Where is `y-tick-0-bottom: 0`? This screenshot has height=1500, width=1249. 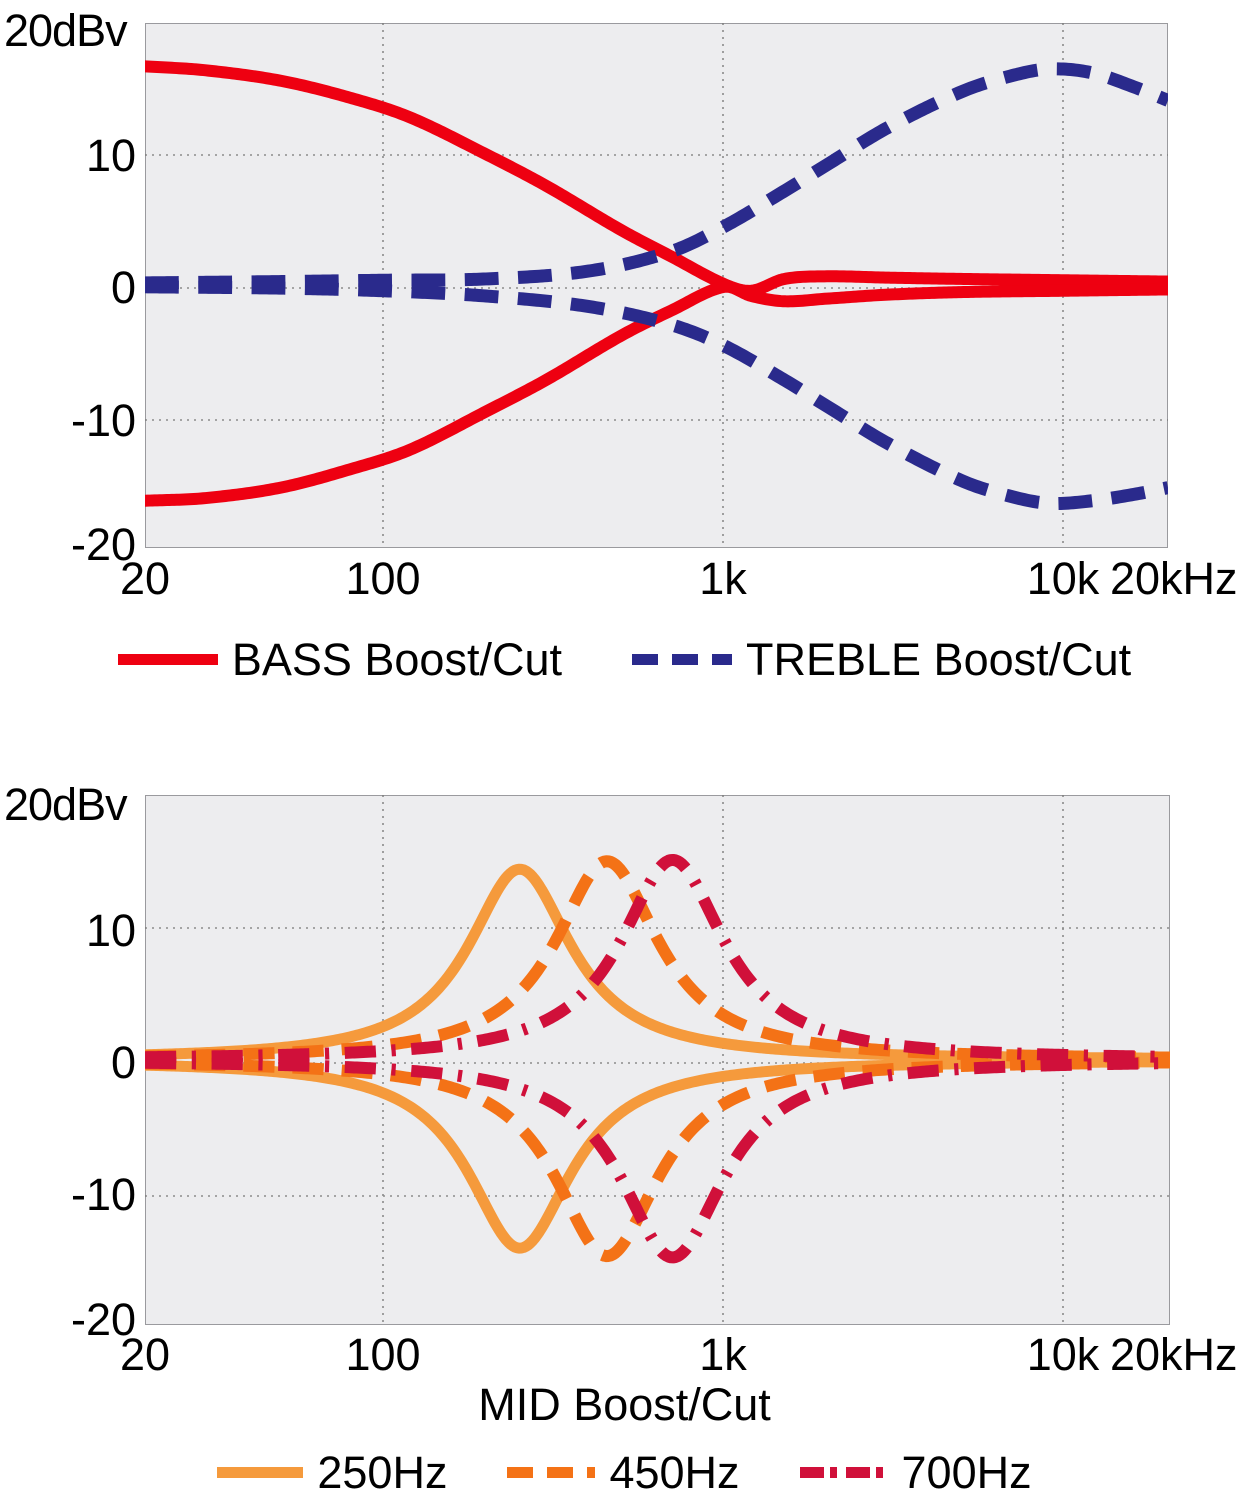
y-tick-0-bottom: 0 is located at coordinates (123, 1062).